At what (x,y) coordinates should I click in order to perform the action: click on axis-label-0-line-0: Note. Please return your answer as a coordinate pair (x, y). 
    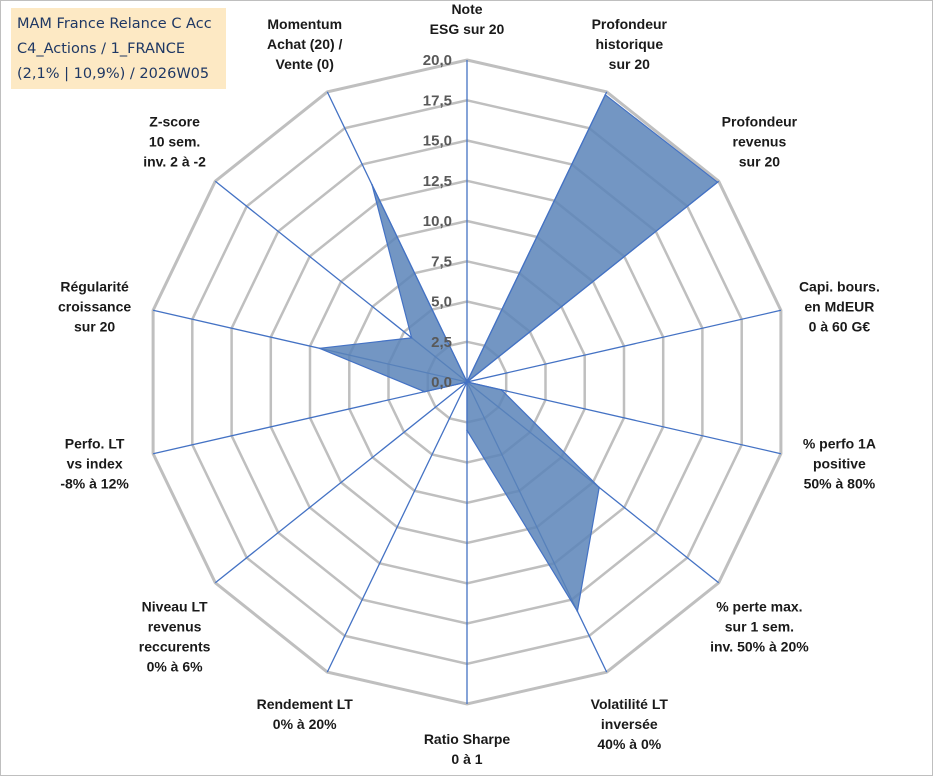
    Looking at the image, I should click on (466, 9).